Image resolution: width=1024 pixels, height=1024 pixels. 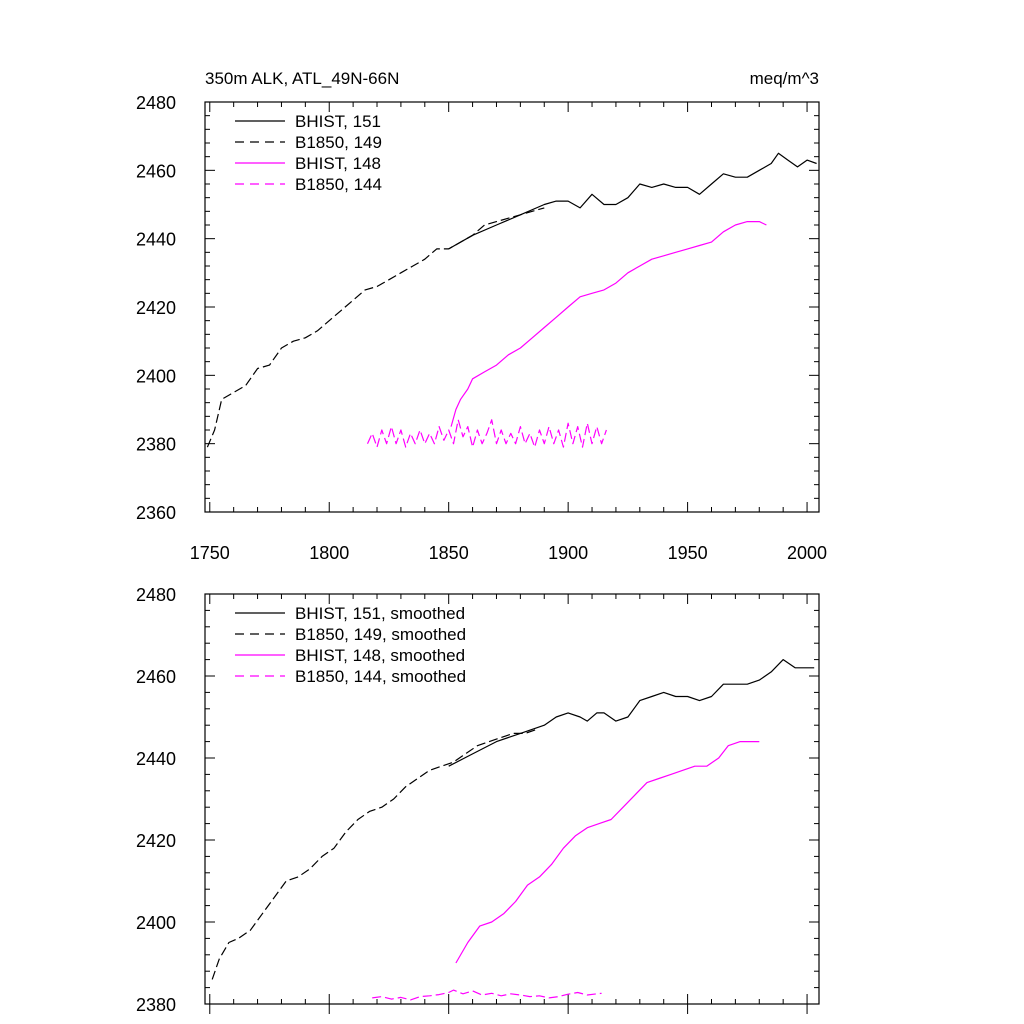 I want to click on chart-title: 350m ALK, ATL_49N-66N, so click(x=302, y=78).